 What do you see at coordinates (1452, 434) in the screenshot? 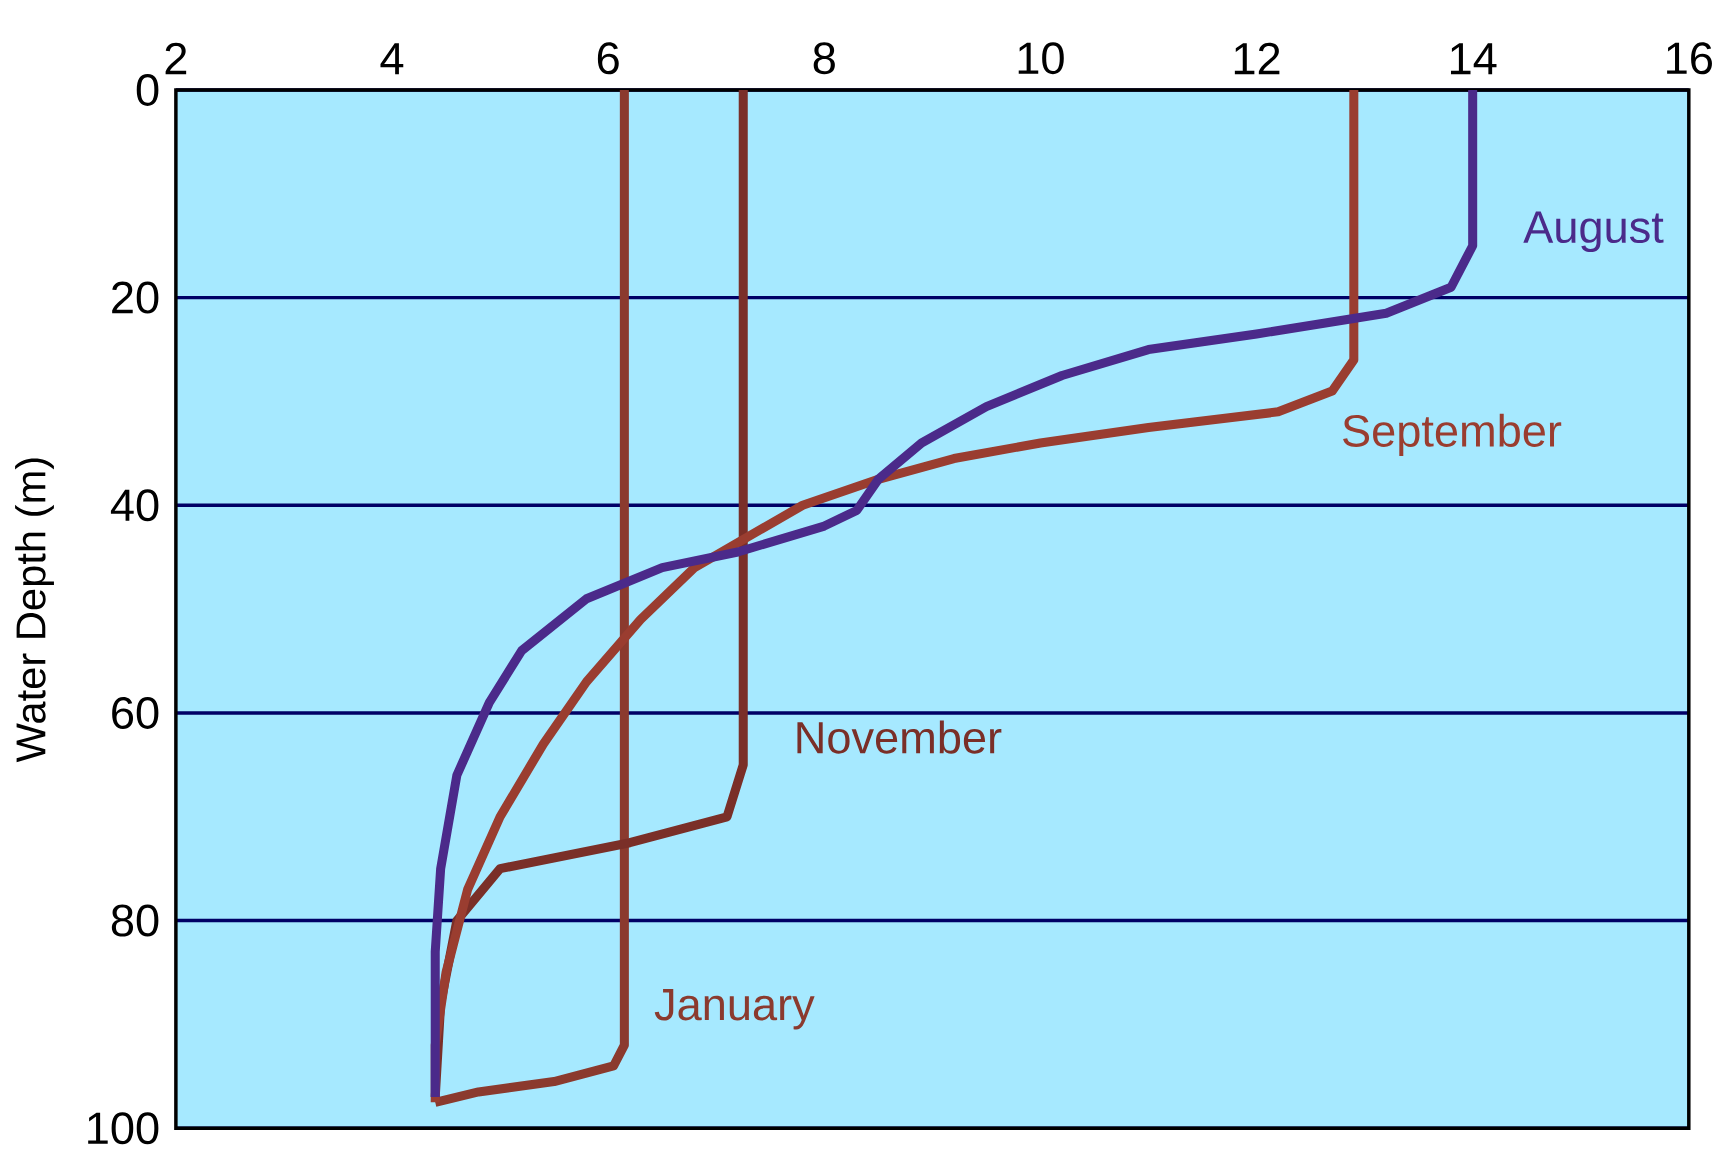
I see `series-label: September` at bounding box center [1452, 434].